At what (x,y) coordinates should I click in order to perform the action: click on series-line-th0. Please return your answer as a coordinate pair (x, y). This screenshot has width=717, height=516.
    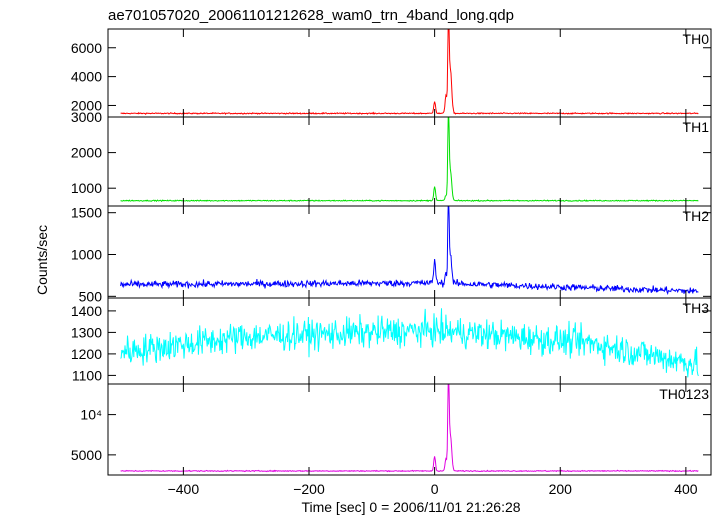
    Looking at the image, I should click on (409, 72).